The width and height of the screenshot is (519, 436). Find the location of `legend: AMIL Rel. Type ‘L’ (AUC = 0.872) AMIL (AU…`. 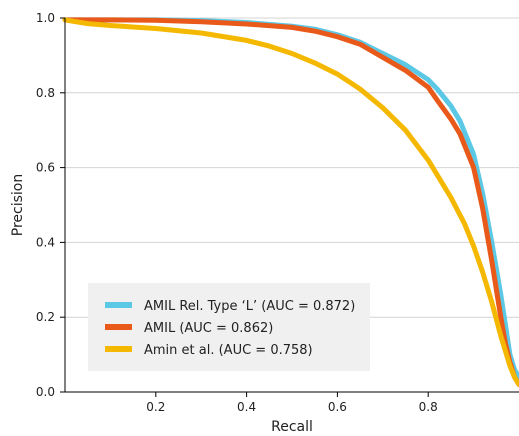

legend: AMIL Rel. Type ‘L’ (AUC = 0.872) AMIL (AU… is located at coordinates (229, 327).